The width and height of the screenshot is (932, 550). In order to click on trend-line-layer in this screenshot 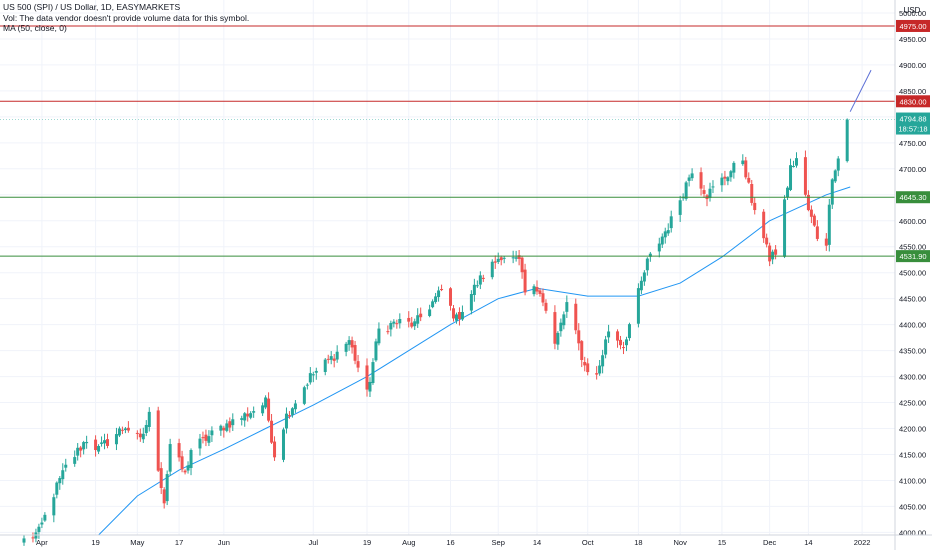, I will do `click(860, 90)`.